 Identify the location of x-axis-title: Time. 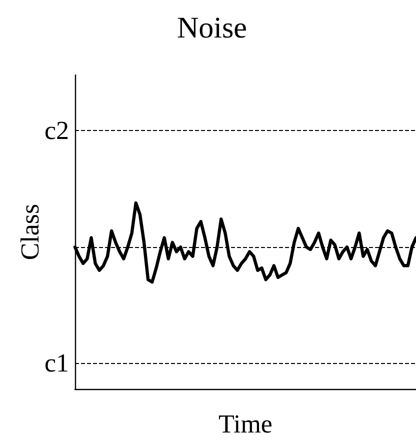
(245, 424).